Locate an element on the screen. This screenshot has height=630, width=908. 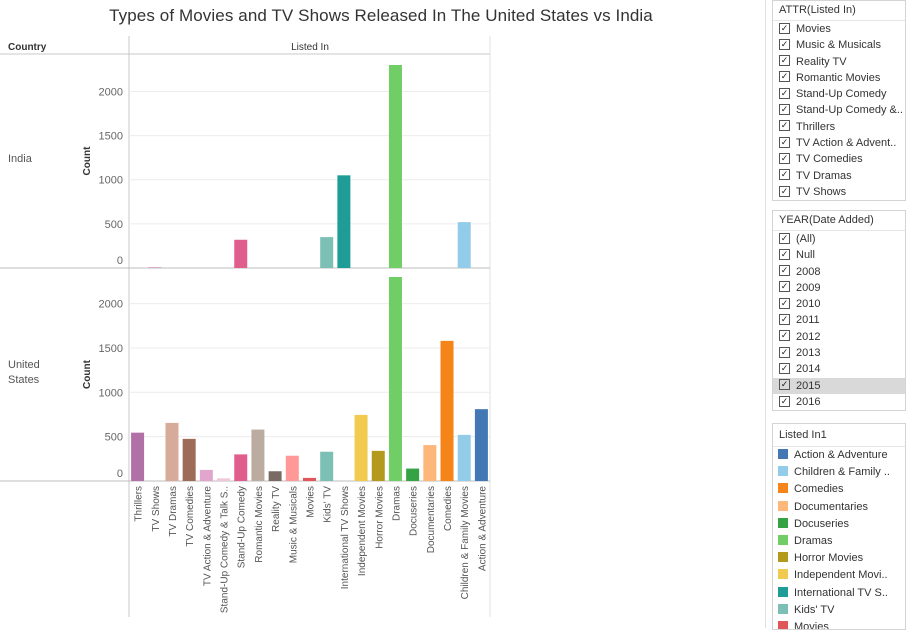
legend-item: Horror Movies is located at coordinates (839, 558).